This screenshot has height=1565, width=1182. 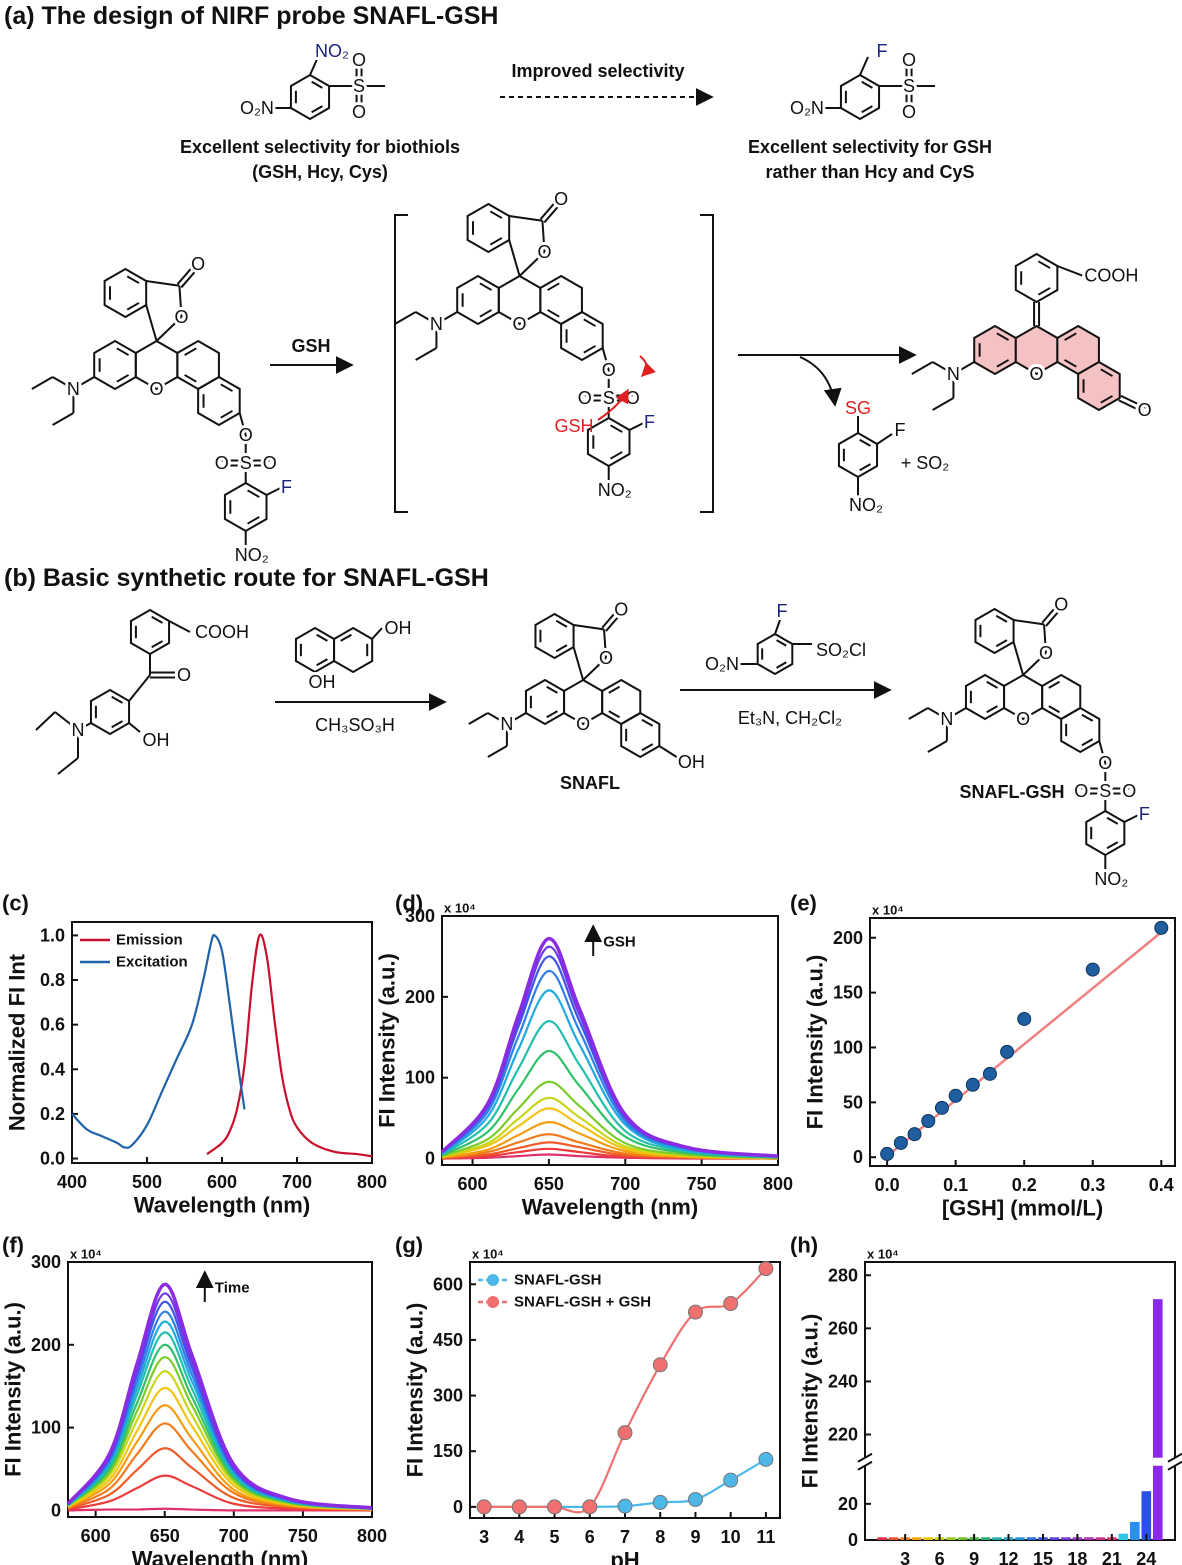 What do you see at coordinates (493, 1302) in the screenshot?
I see `legend-swatch` at bounding box center [493, 1302].